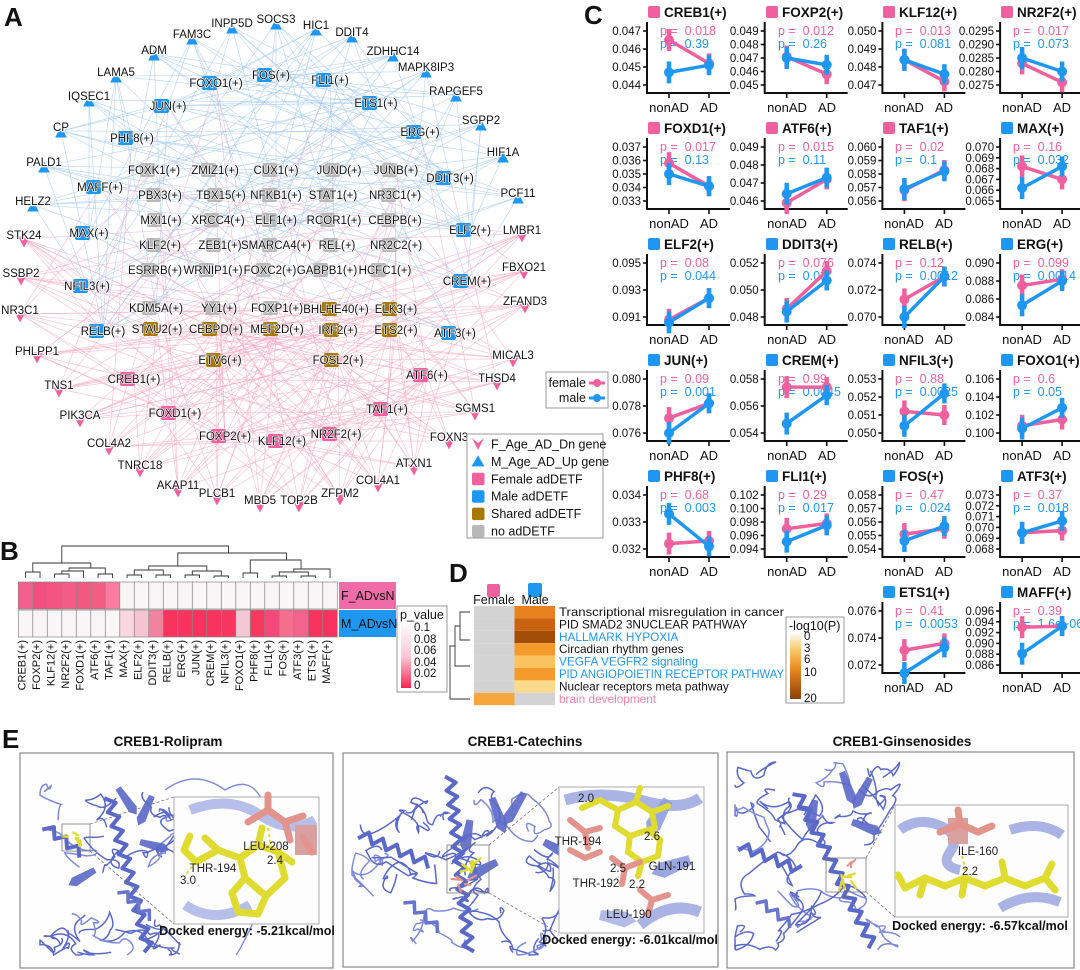 This screenshot has height=970, width=1080. I want to click on svg-text: ZFPM2, so click(340, 494).